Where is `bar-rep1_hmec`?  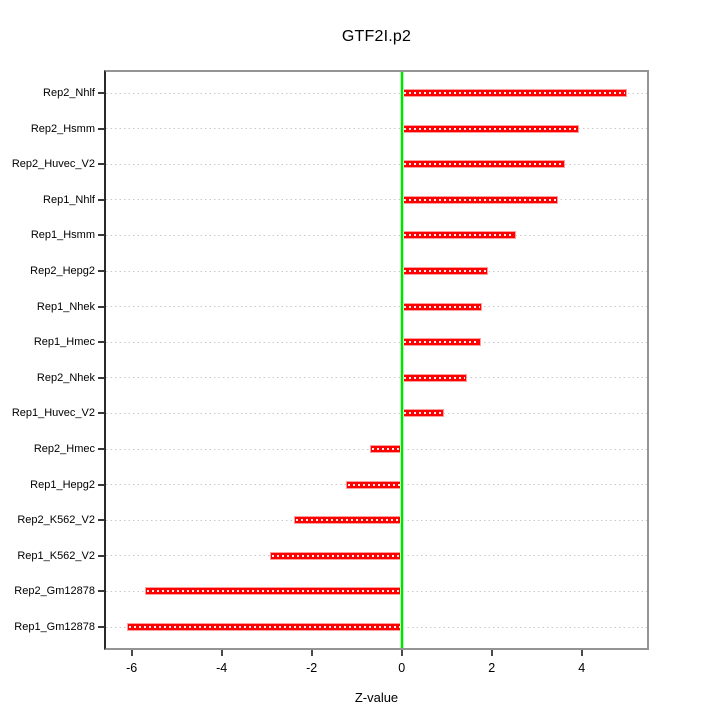
bar-rep1_hmec is located at coordinates (441, 342).